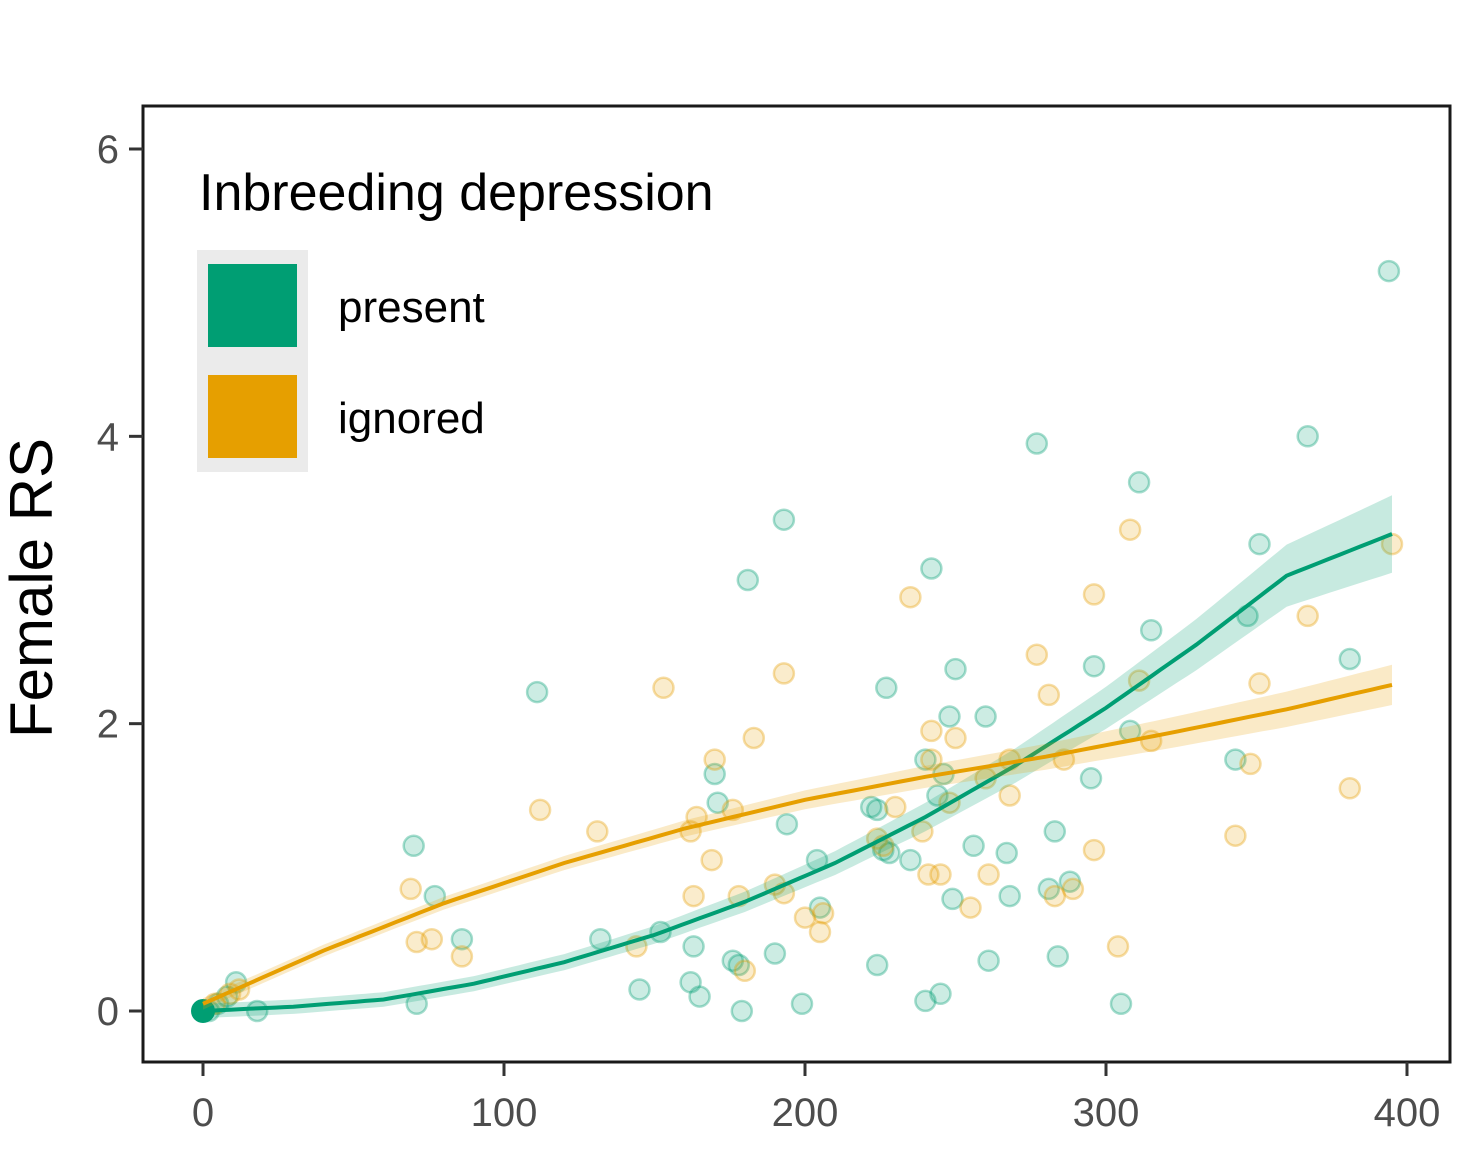  I want to click on x-tick-label-0: 0, so click(203, 1113).